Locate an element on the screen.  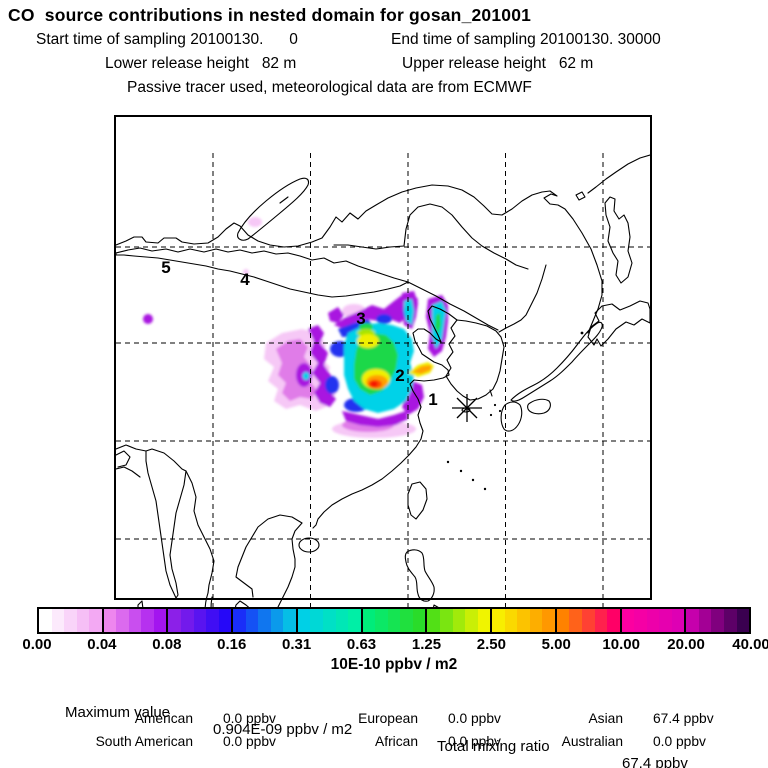
region-name: Asian is located at coordinates (605, 718).